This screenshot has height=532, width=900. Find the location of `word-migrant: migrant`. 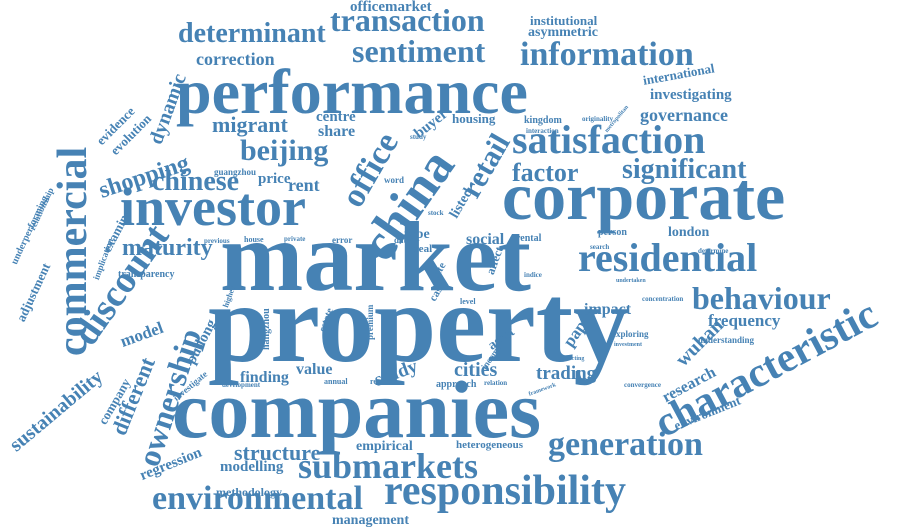

word-migrant: migrant is located at coordinates (250, 124).